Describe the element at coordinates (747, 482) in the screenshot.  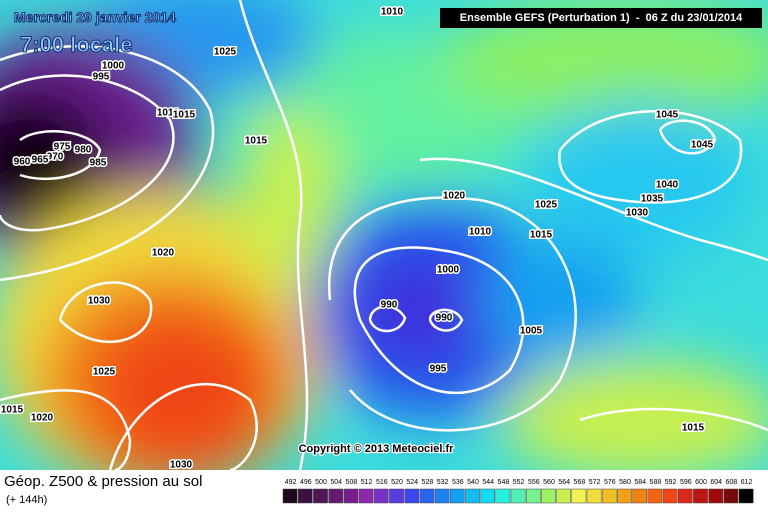
I see `legend-label: 612` at that location.